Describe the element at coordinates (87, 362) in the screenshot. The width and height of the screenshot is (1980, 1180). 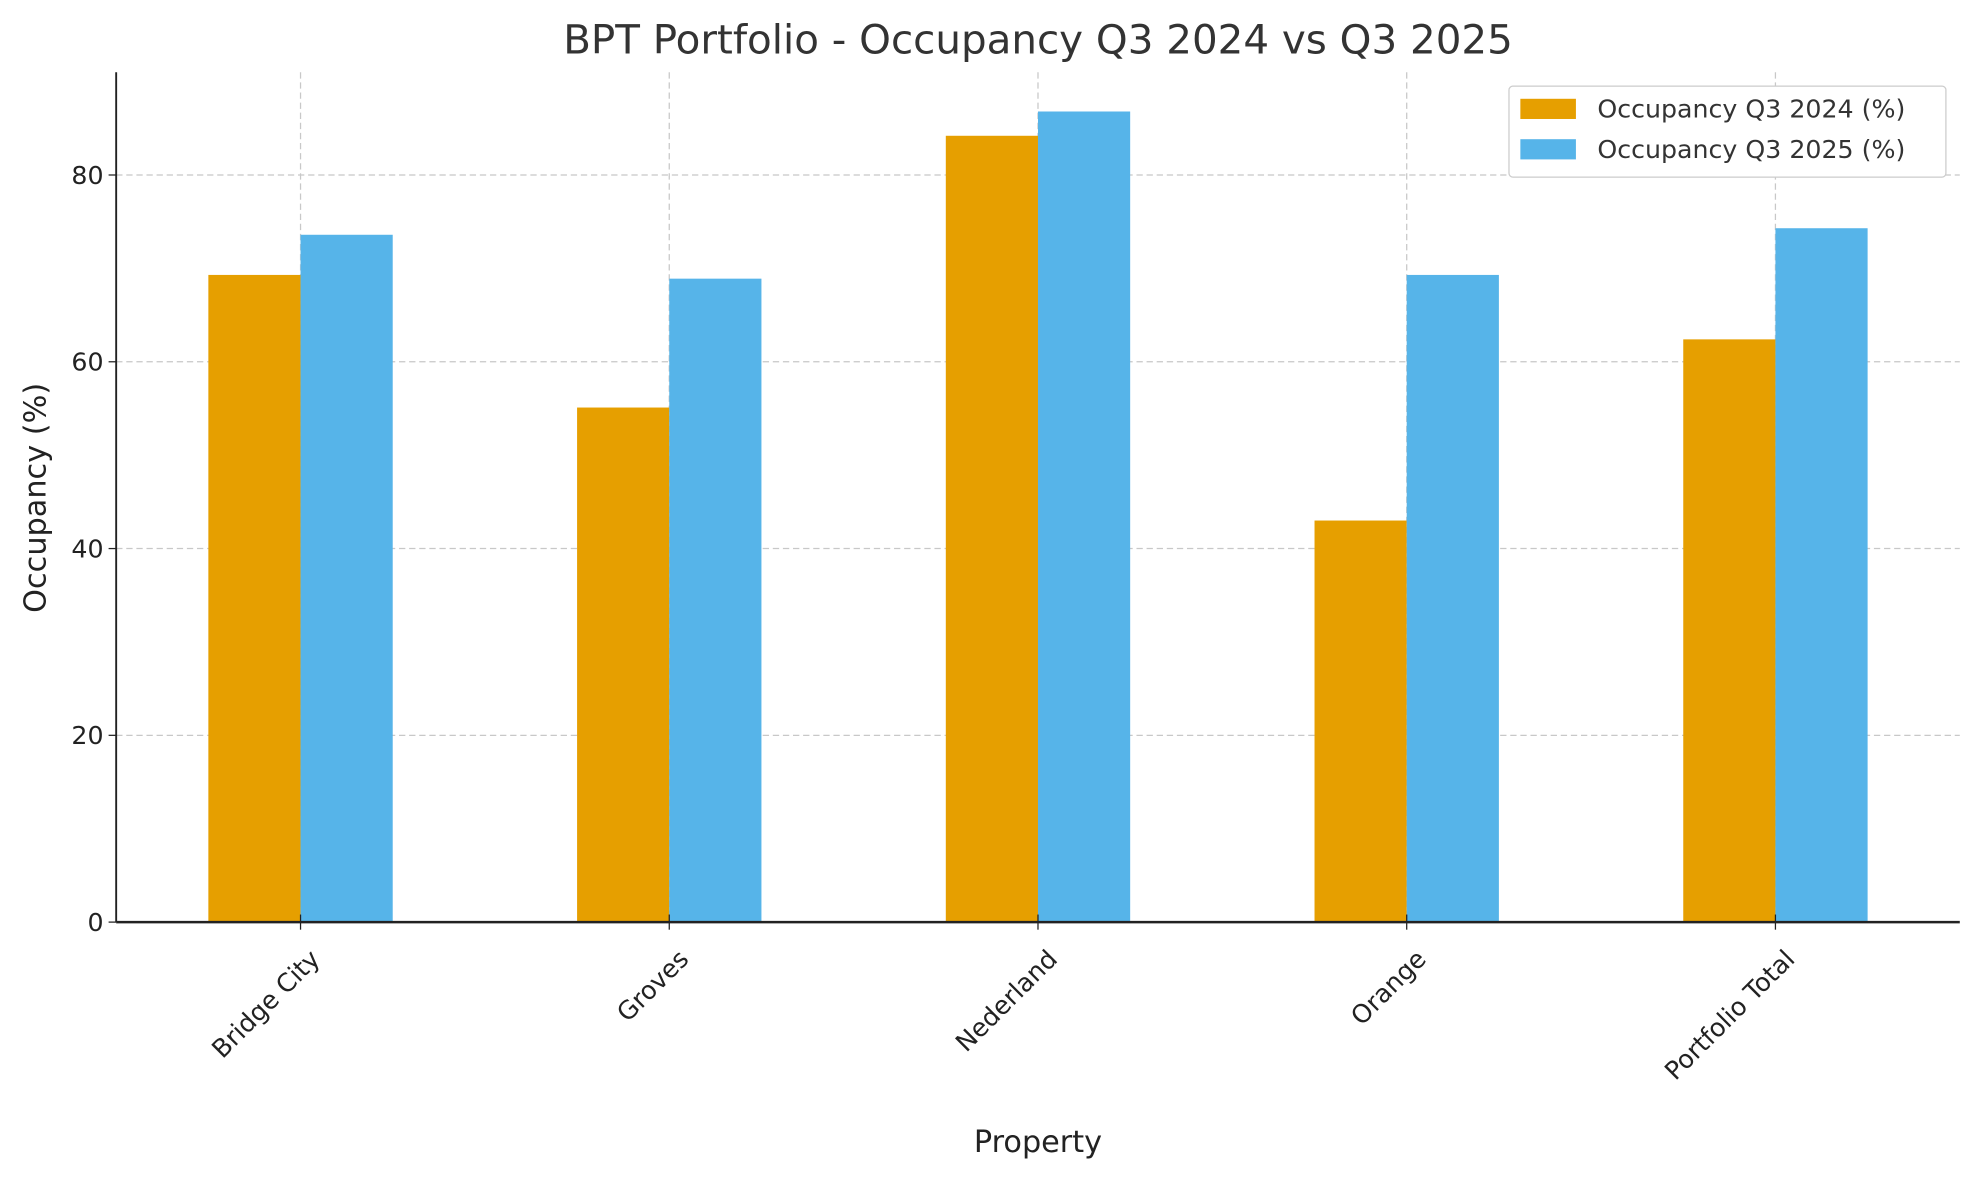
I see `y-tick-label: 60` at that location.